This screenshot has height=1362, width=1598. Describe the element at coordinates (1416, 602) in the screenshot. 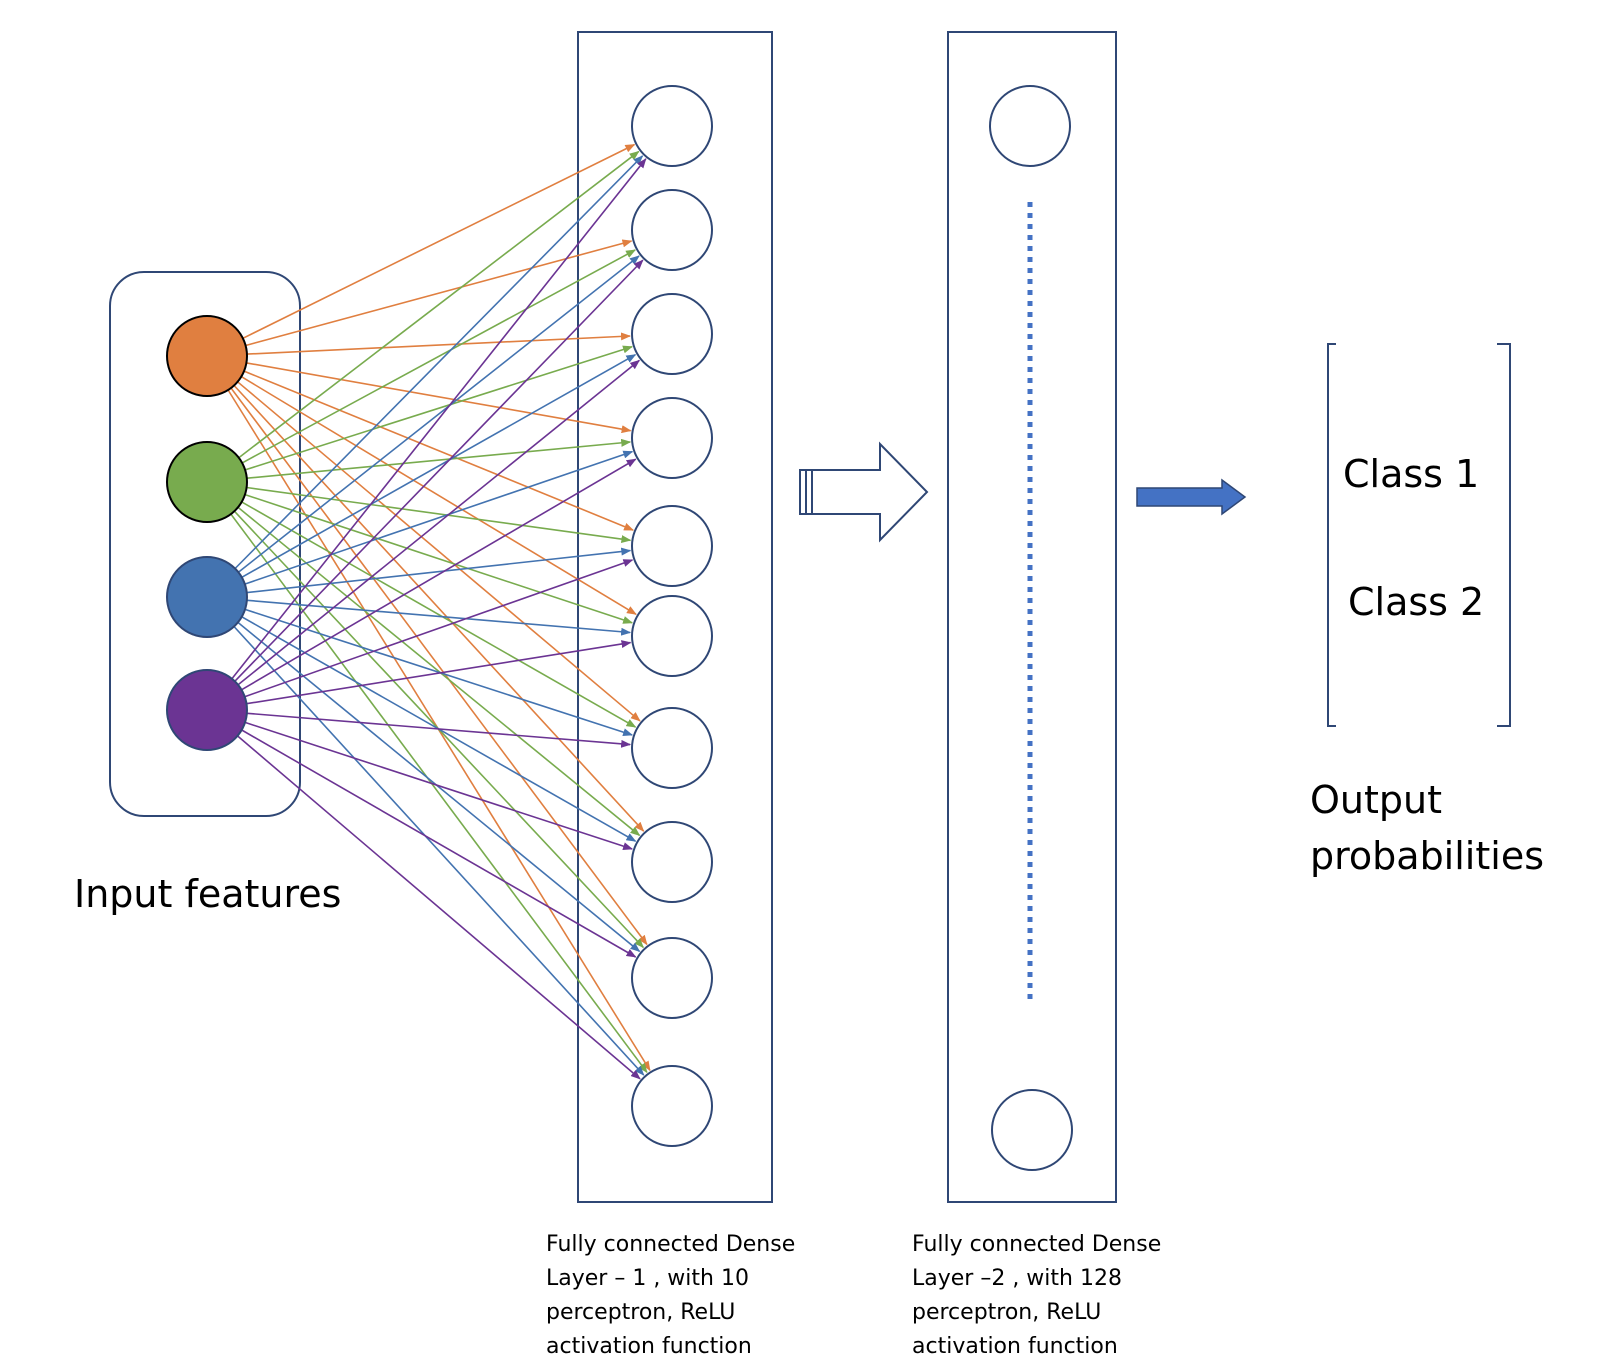

I see `class-2-label: Class 2` at that location.